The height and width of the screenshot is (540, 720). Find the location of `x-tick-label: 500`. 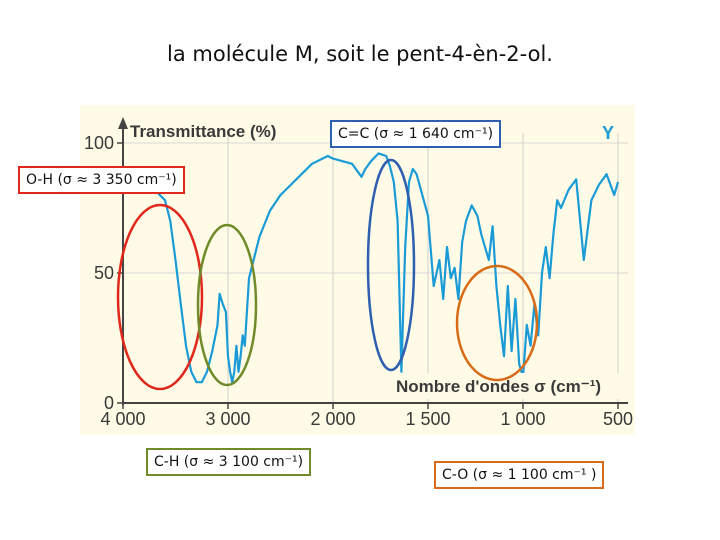

x-tick-label: 500 is located at coordinates (618, 419).